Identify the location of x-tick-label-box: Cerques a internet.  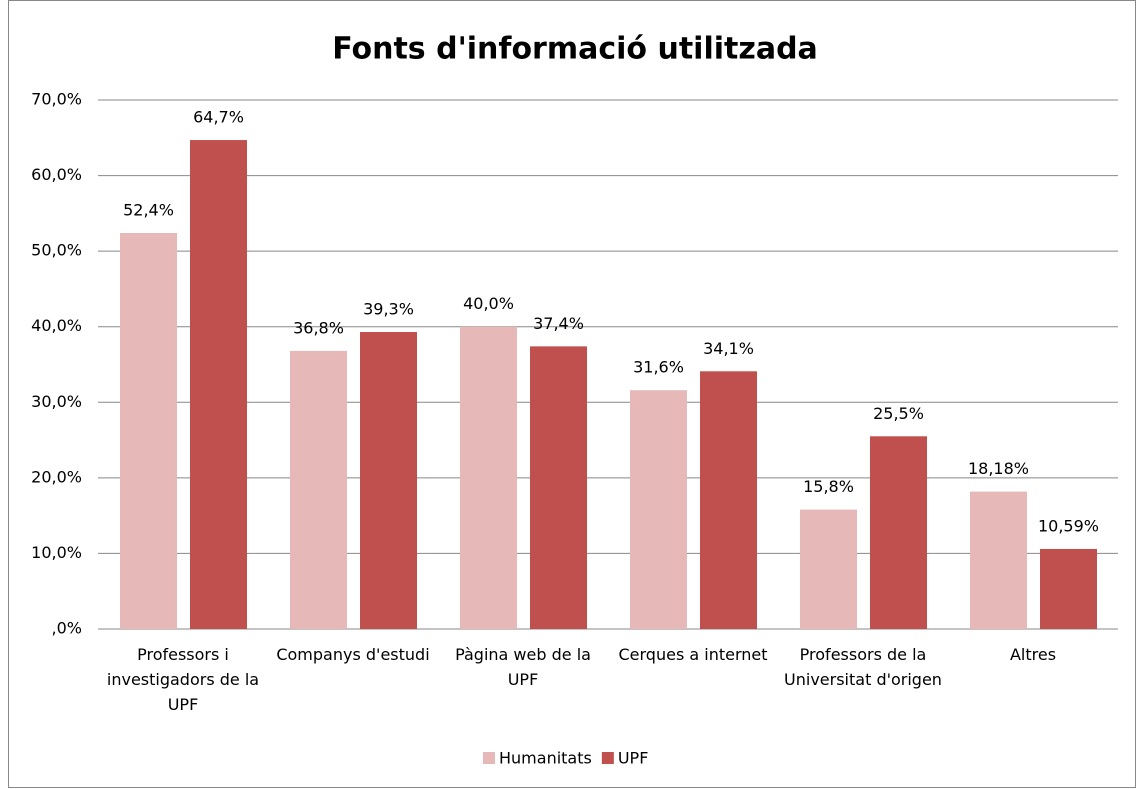
(693, 654).